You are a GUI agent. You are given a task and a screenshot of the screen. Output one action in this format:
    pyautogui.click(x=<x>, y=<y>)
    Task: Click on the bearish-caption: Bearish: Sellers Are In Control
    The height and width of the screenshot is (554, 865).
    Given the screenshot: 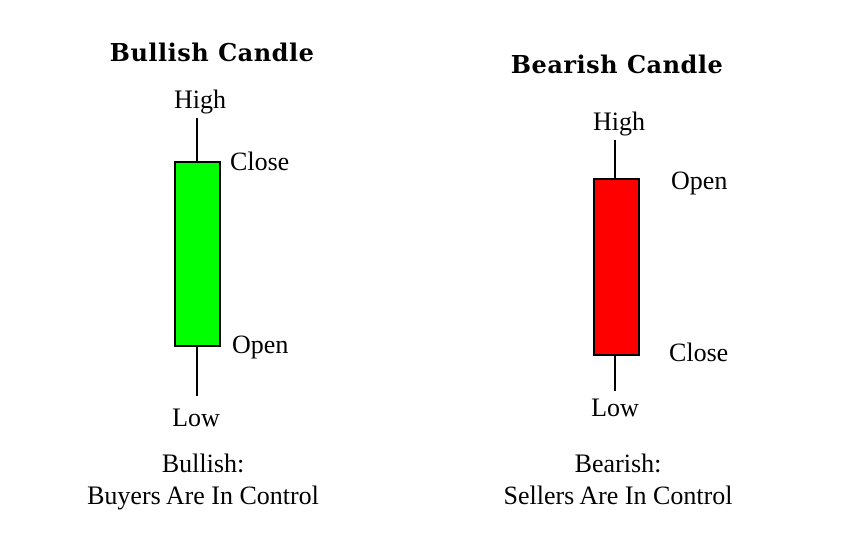 What is the action you would take?
    pyautogui.click(x=618, y=480)
    